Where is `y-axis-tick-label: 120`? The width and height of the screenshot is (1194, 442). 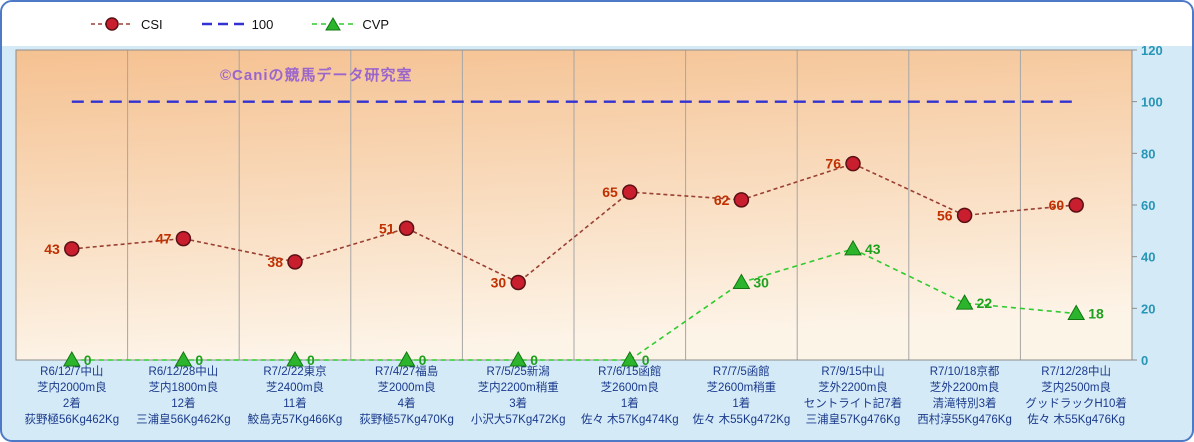
y-axis-tick-label: 120 is located at coordinates (1152, 50).